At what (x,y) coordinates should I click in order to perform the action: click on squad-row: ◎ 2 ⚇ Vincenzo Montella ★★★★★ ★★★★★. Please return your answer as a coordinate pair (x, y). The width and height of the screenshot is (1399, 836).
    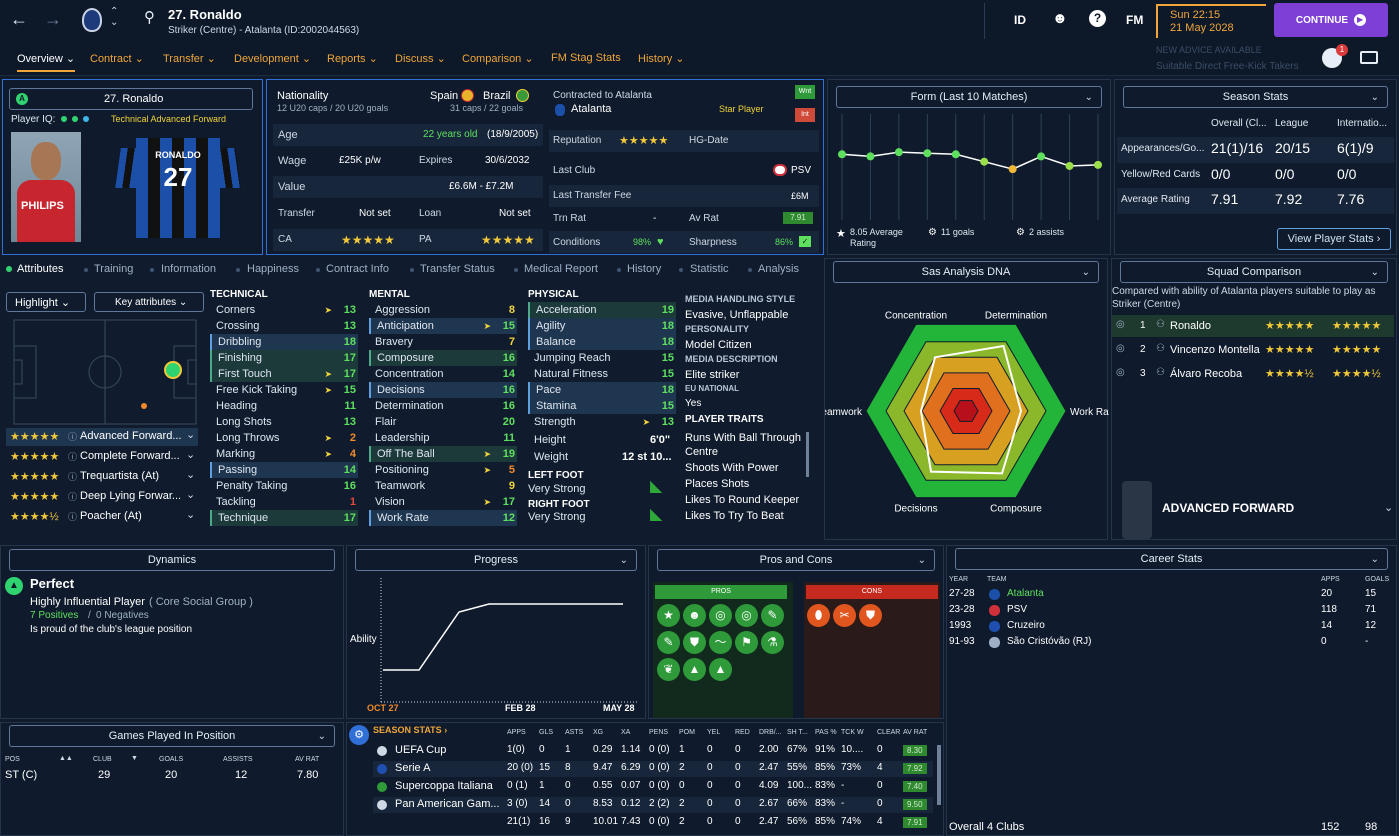
    Looking at the image, I should click on (1253, 350).